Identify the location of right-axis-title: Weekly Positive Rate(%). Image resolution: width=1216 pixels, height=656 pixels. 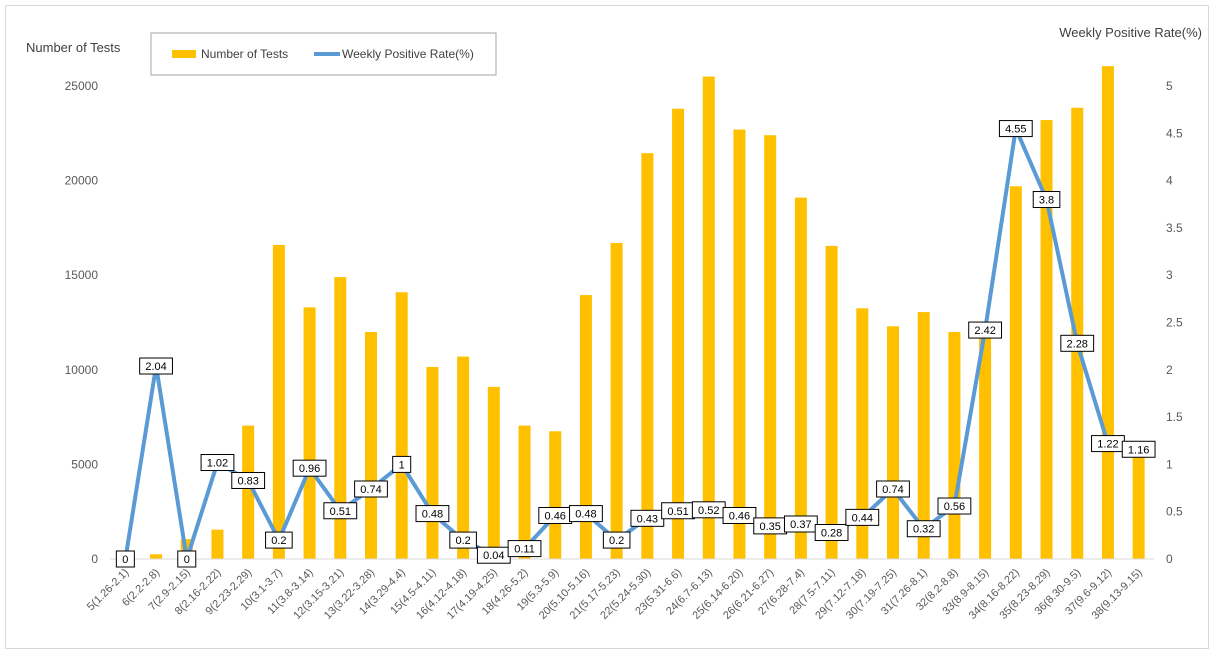
(1130, 32).